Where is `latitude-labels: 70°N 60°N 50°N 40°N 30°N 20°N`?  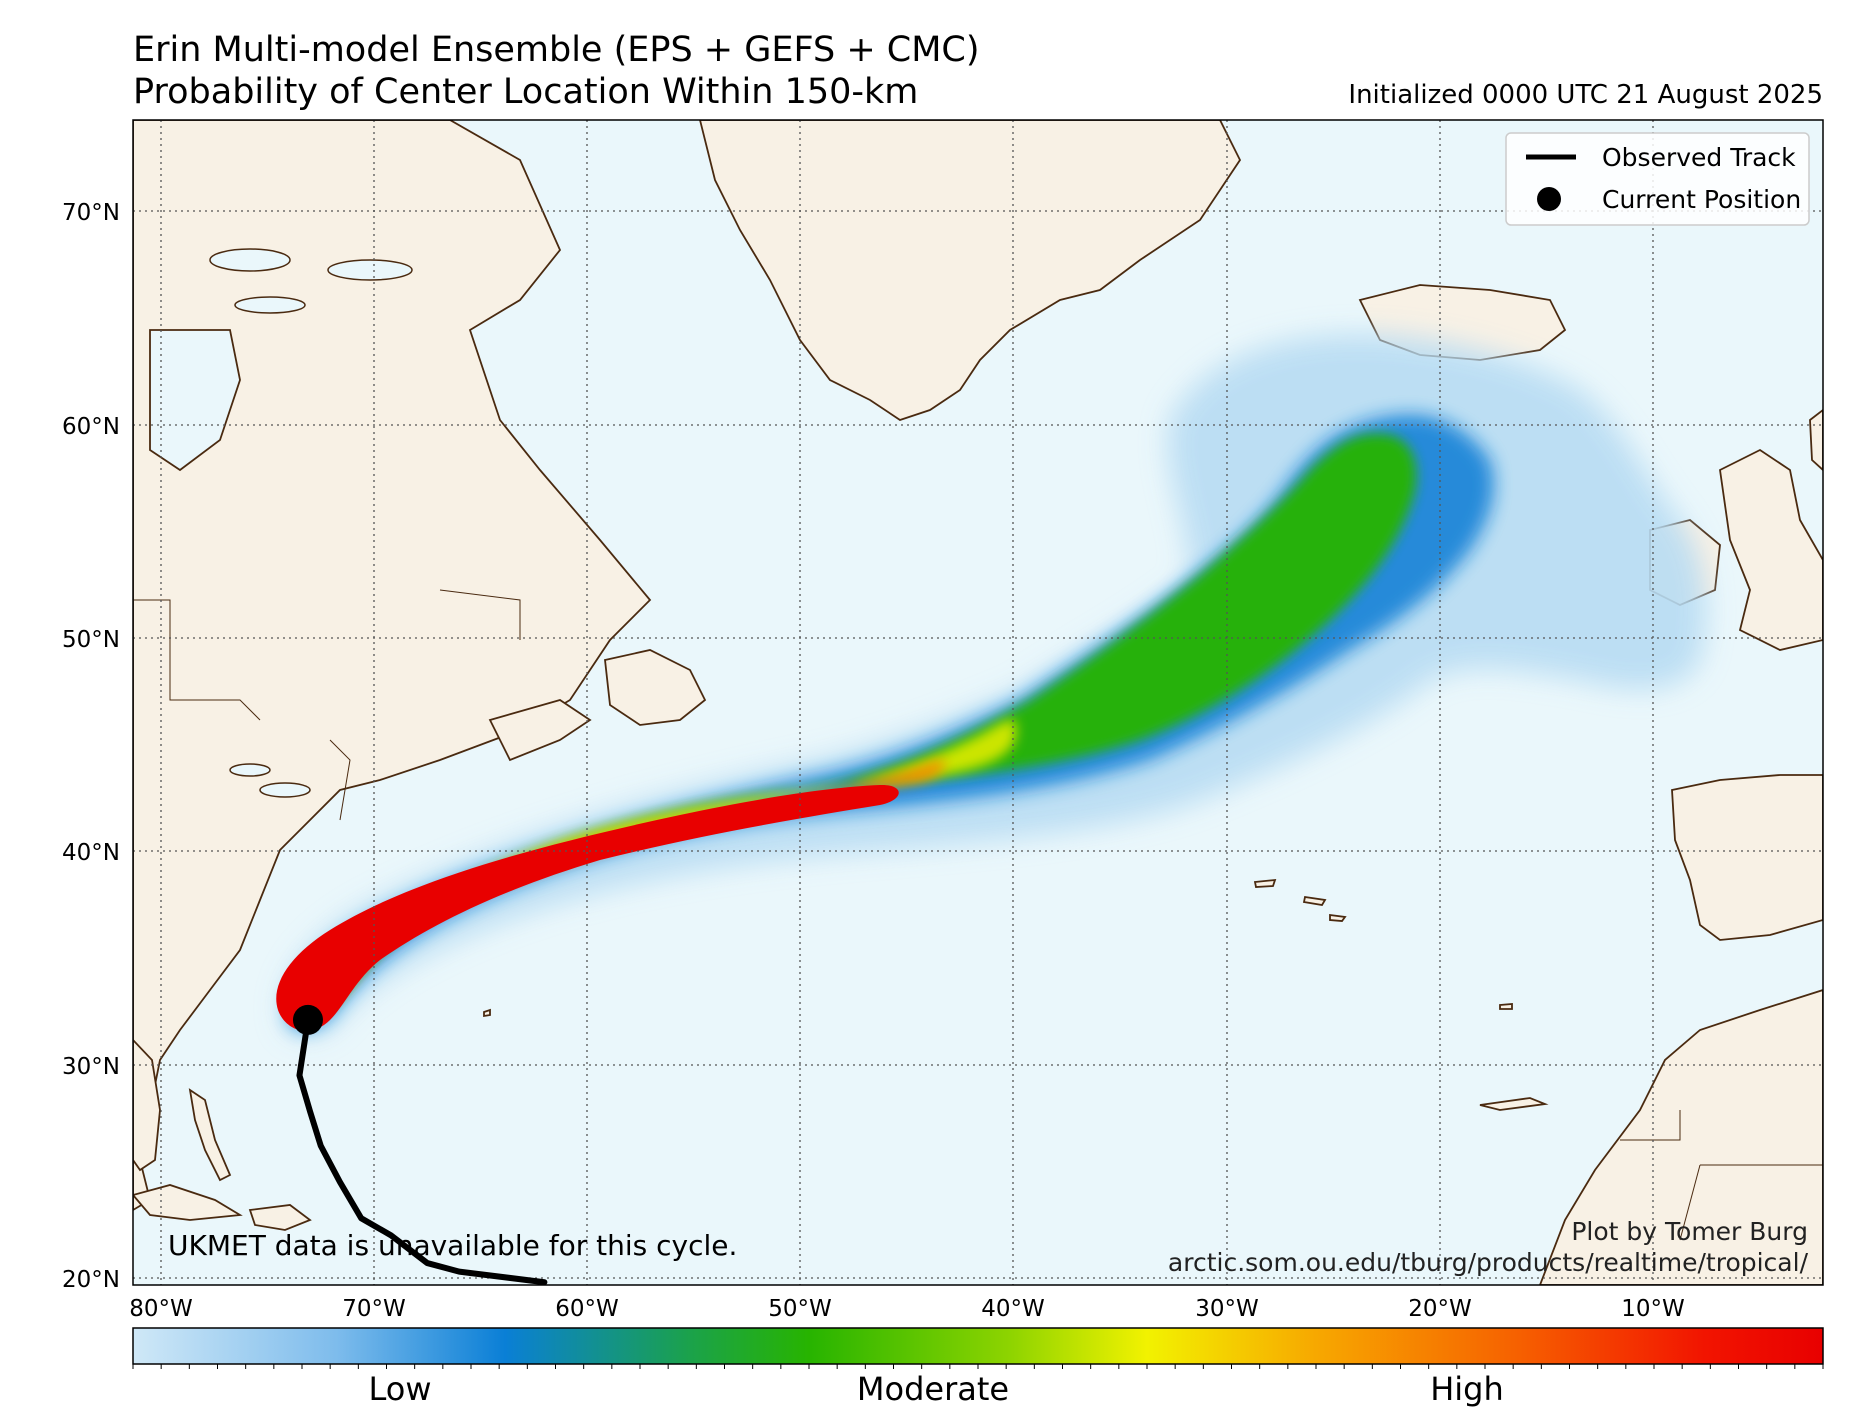
latitude-labels: 70°N 60°N 50°N 40°N 30°N 20°N is located at coordinates (91, 746).